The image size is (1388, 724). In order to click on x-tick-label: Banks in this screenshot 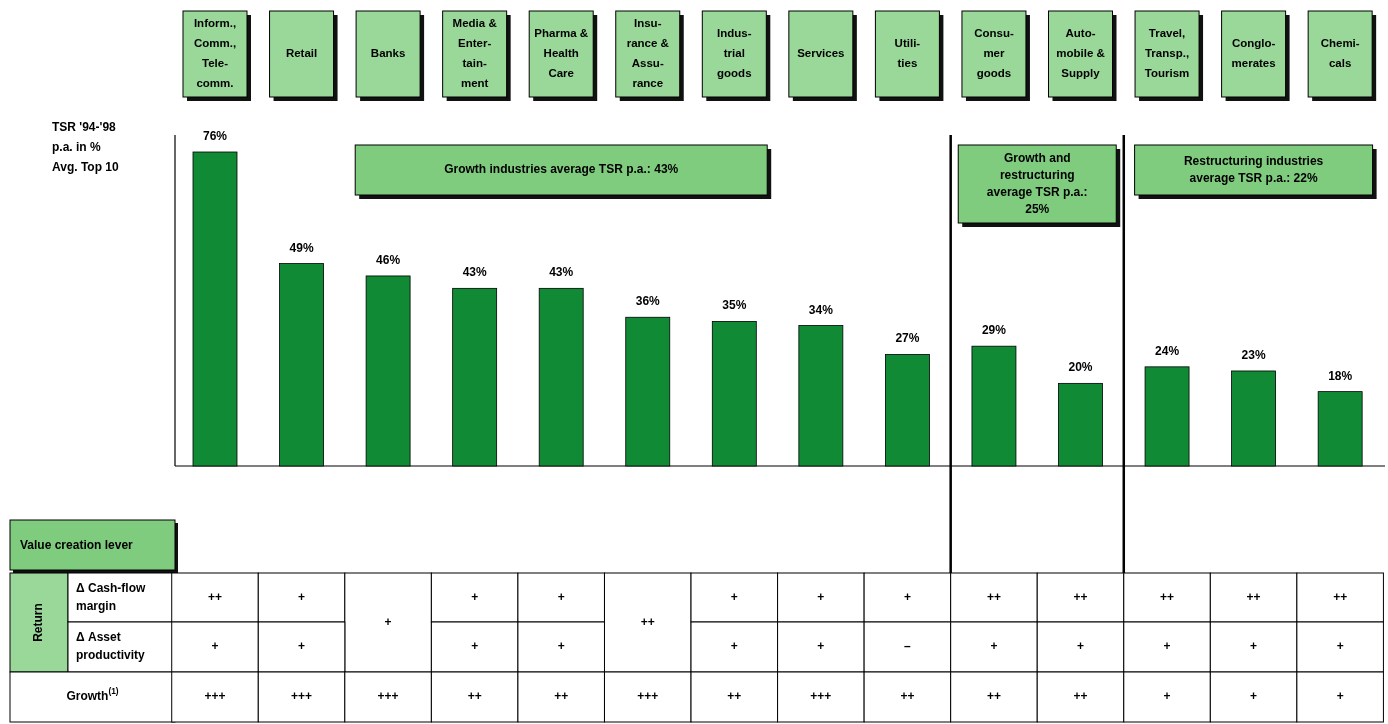, I will do `click(388, 53)`.